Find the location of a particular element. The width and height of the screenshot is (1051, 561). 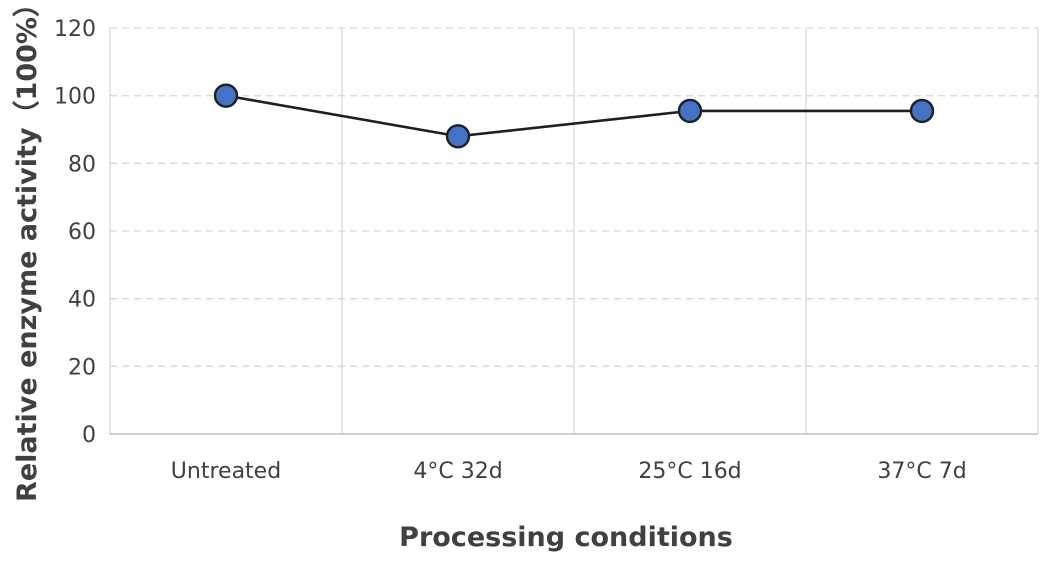

y-axis-title: Relative enzyme activity（100%） is located at coordinates (27, 251).